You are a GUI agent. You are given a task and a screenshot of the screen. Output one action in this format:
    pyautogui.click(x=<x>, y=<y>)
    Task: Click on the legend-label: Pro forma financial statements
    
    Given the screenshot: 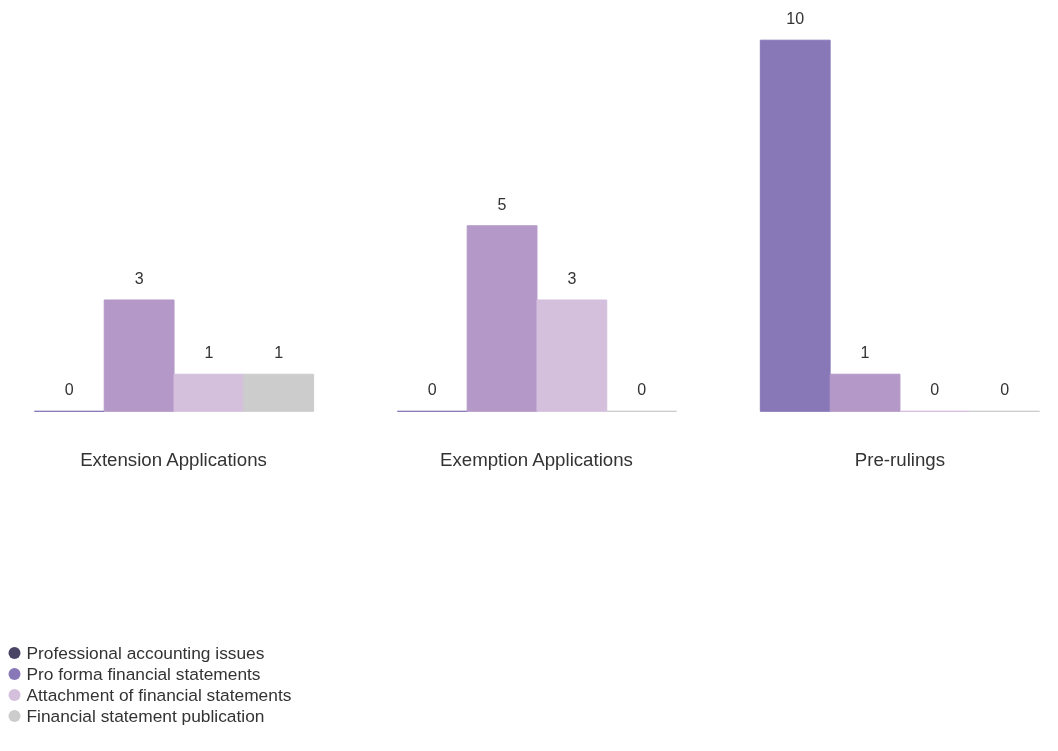 What is the action you would take?
    pyautogui.click(x=143, y=674)
    